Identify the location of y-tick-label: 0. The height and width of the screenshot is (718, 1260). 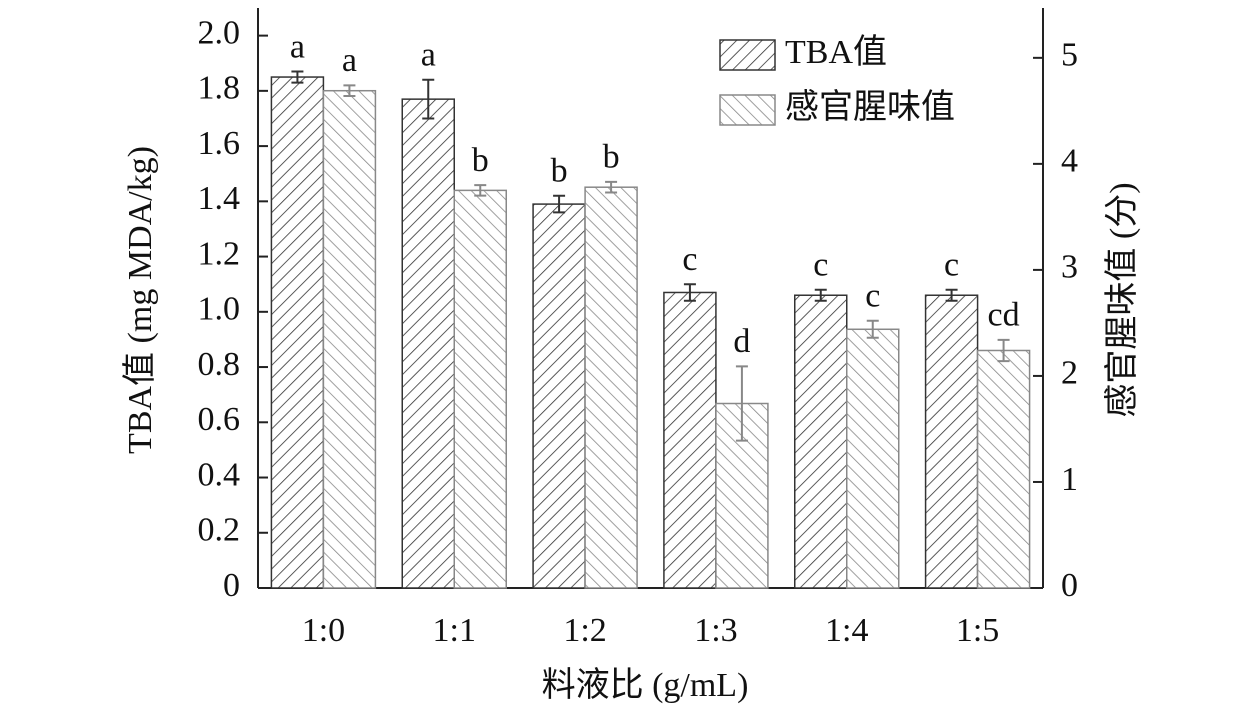
(231, 585).